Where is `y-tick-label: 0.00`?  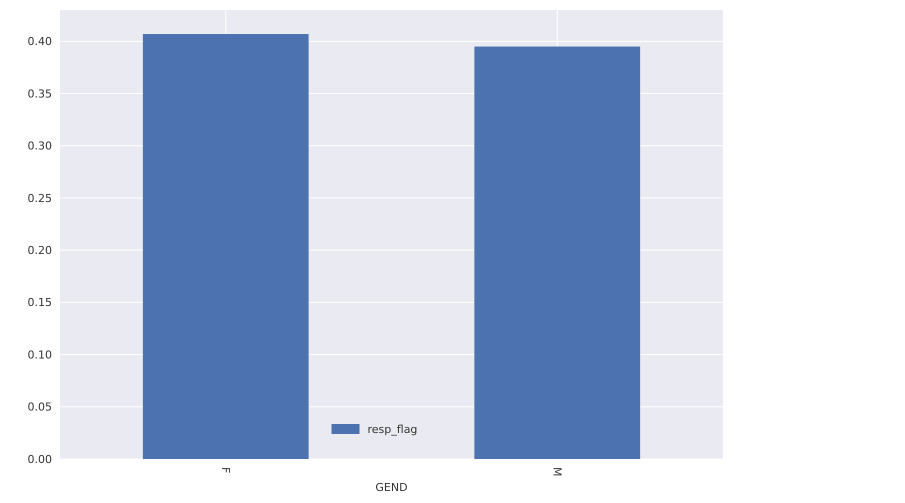
y-tick-label: 0.00 is located at coordinates (40, 459).